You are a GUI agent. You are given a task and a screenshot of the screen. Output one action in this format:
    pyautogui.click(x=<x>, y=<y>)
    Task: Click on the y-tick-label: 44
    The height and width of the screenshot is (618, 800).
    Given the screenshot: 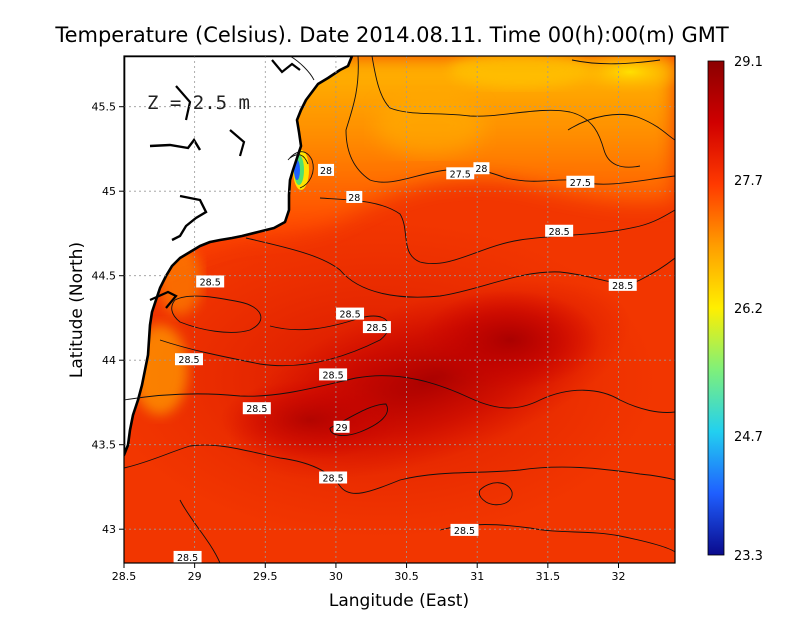 What is the action you would take?
    pyautogui.click(x=109, y=360)
    